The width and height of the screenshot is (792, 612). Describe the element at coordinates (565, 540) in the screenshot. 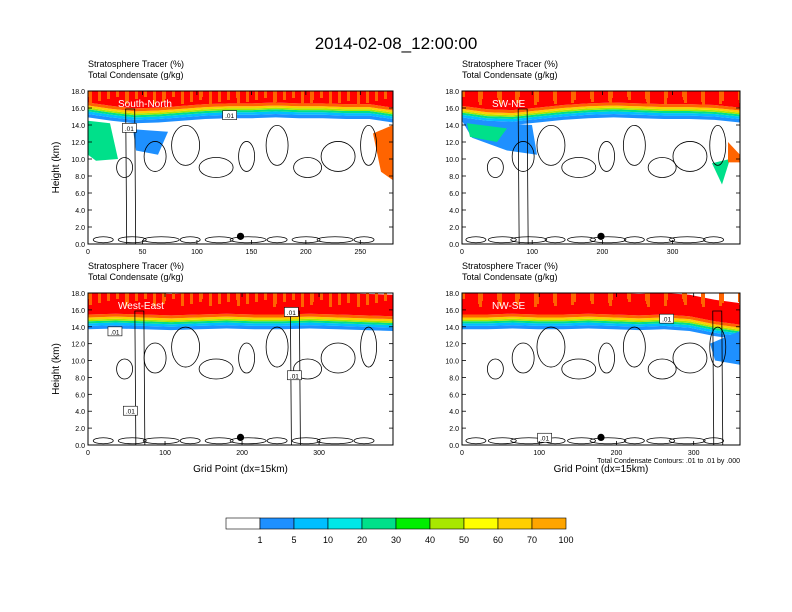

I see `colorbar-label: 100` at that location.